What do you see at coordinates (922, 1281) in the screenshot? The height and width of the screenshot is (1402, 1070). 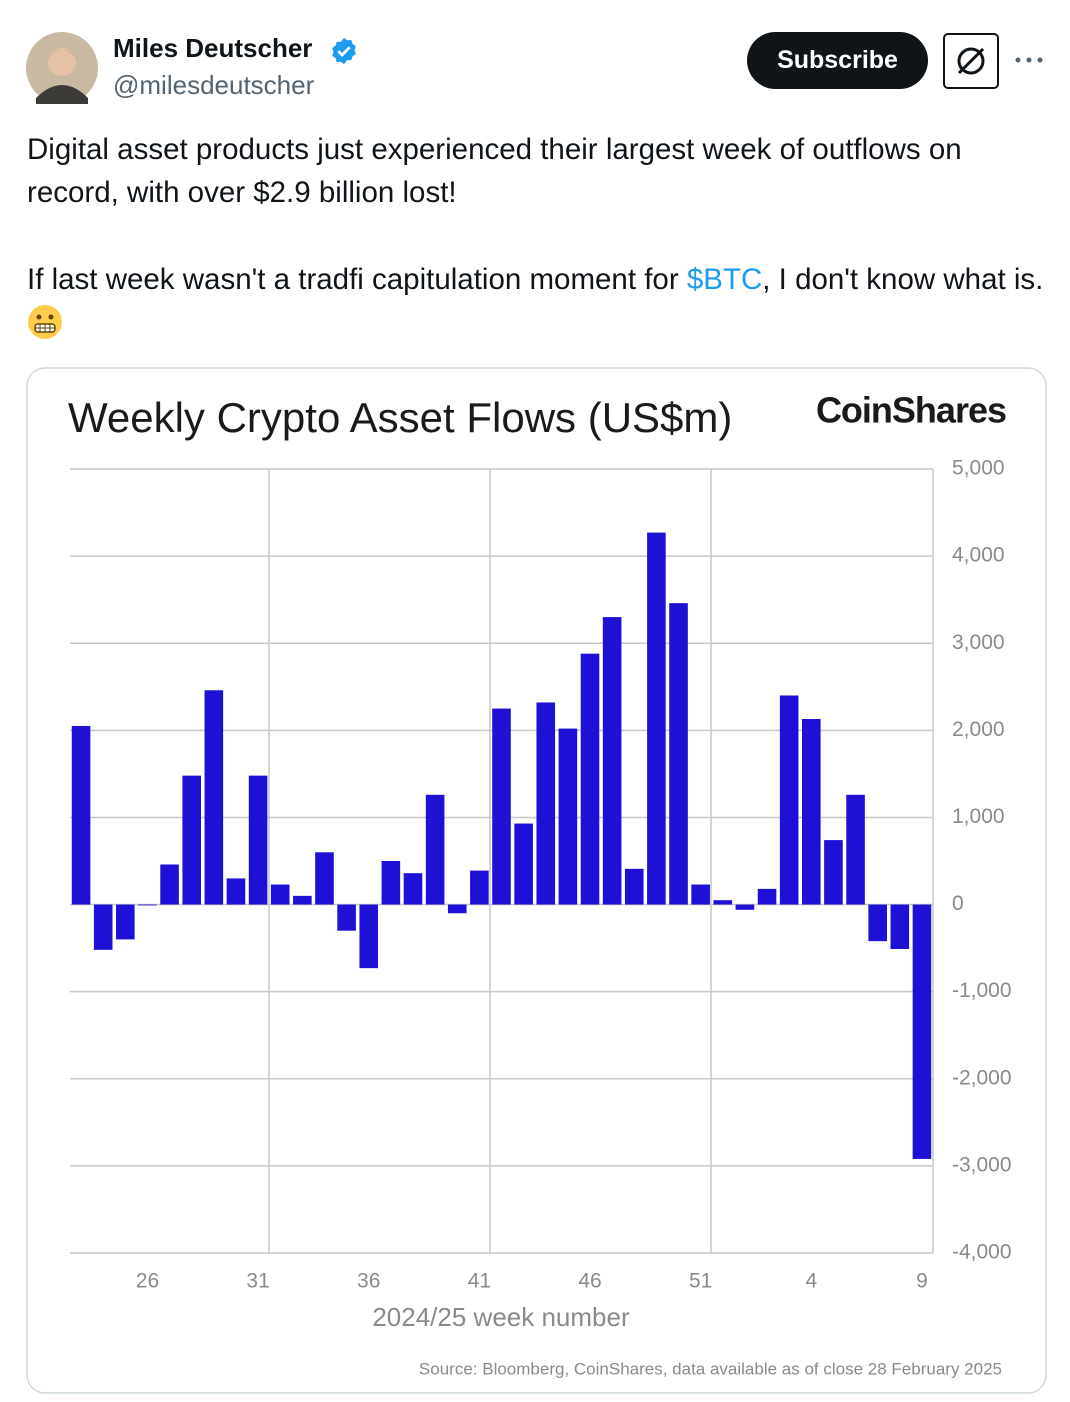 I see `x-tick-label: 9` at bounding box center [922, 1281].